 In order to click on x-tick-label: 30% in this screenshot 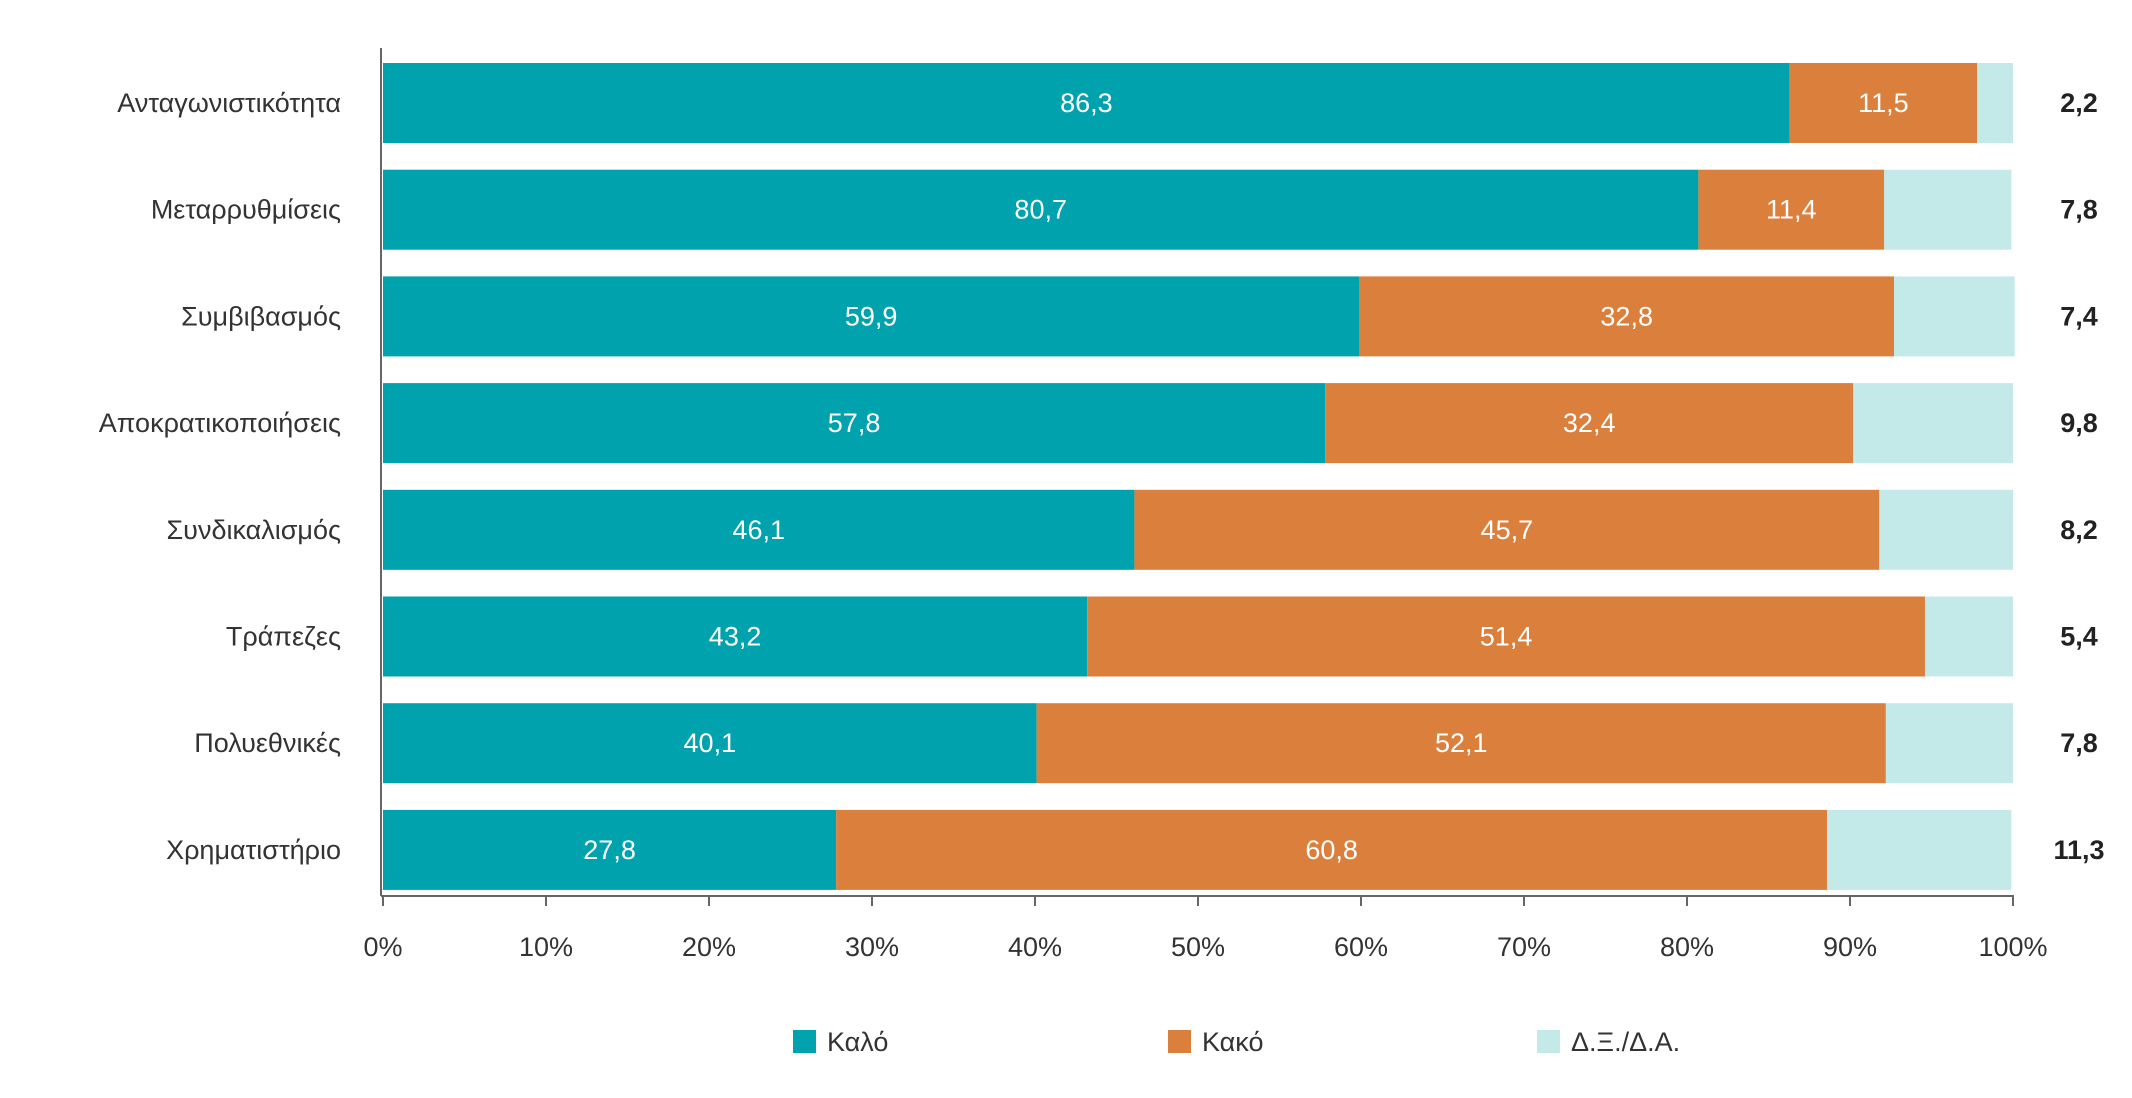, I will do `click(872, 947)`.